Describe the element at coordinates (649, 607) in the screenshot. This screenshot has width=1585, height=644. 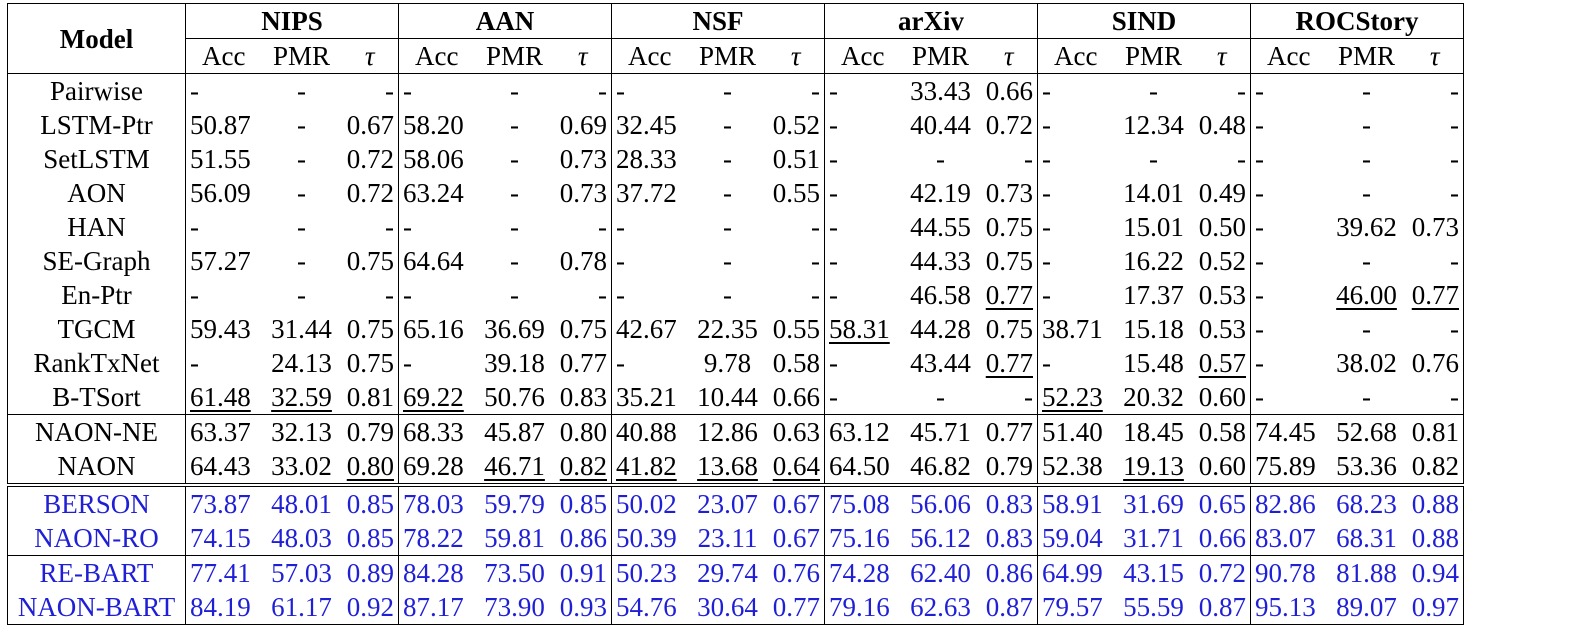
I see `score-cell: 54.76` at that location.